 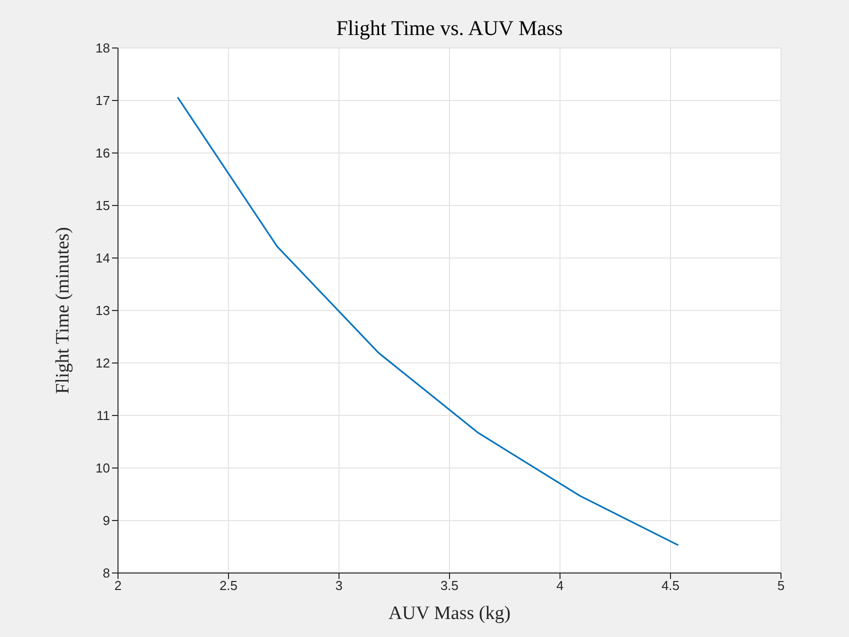 What do you see at coordinates (118, 586) in the screenshot?
I see `x-tick-label: 2` at bounding box center [118, 586].